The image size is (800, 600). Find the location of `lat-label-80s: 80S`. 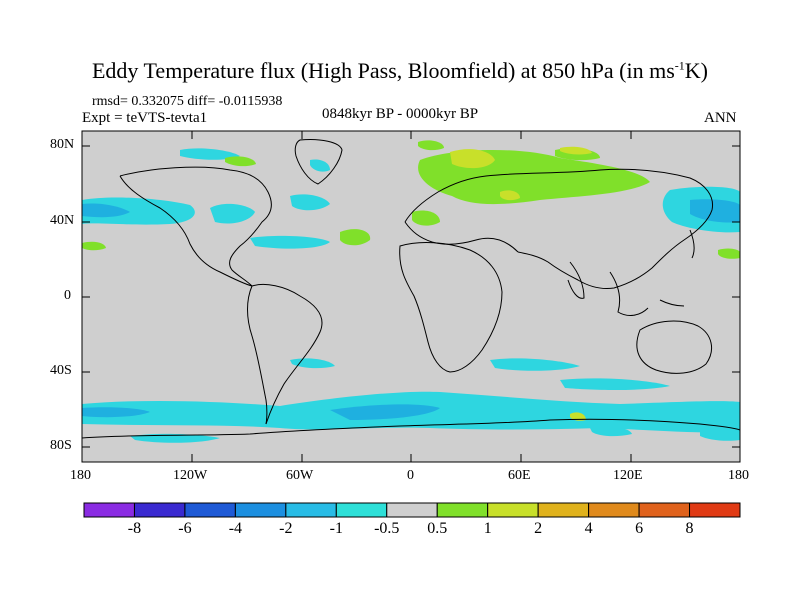

lat-label-80s: 80S is located at coordinates (61, 445).